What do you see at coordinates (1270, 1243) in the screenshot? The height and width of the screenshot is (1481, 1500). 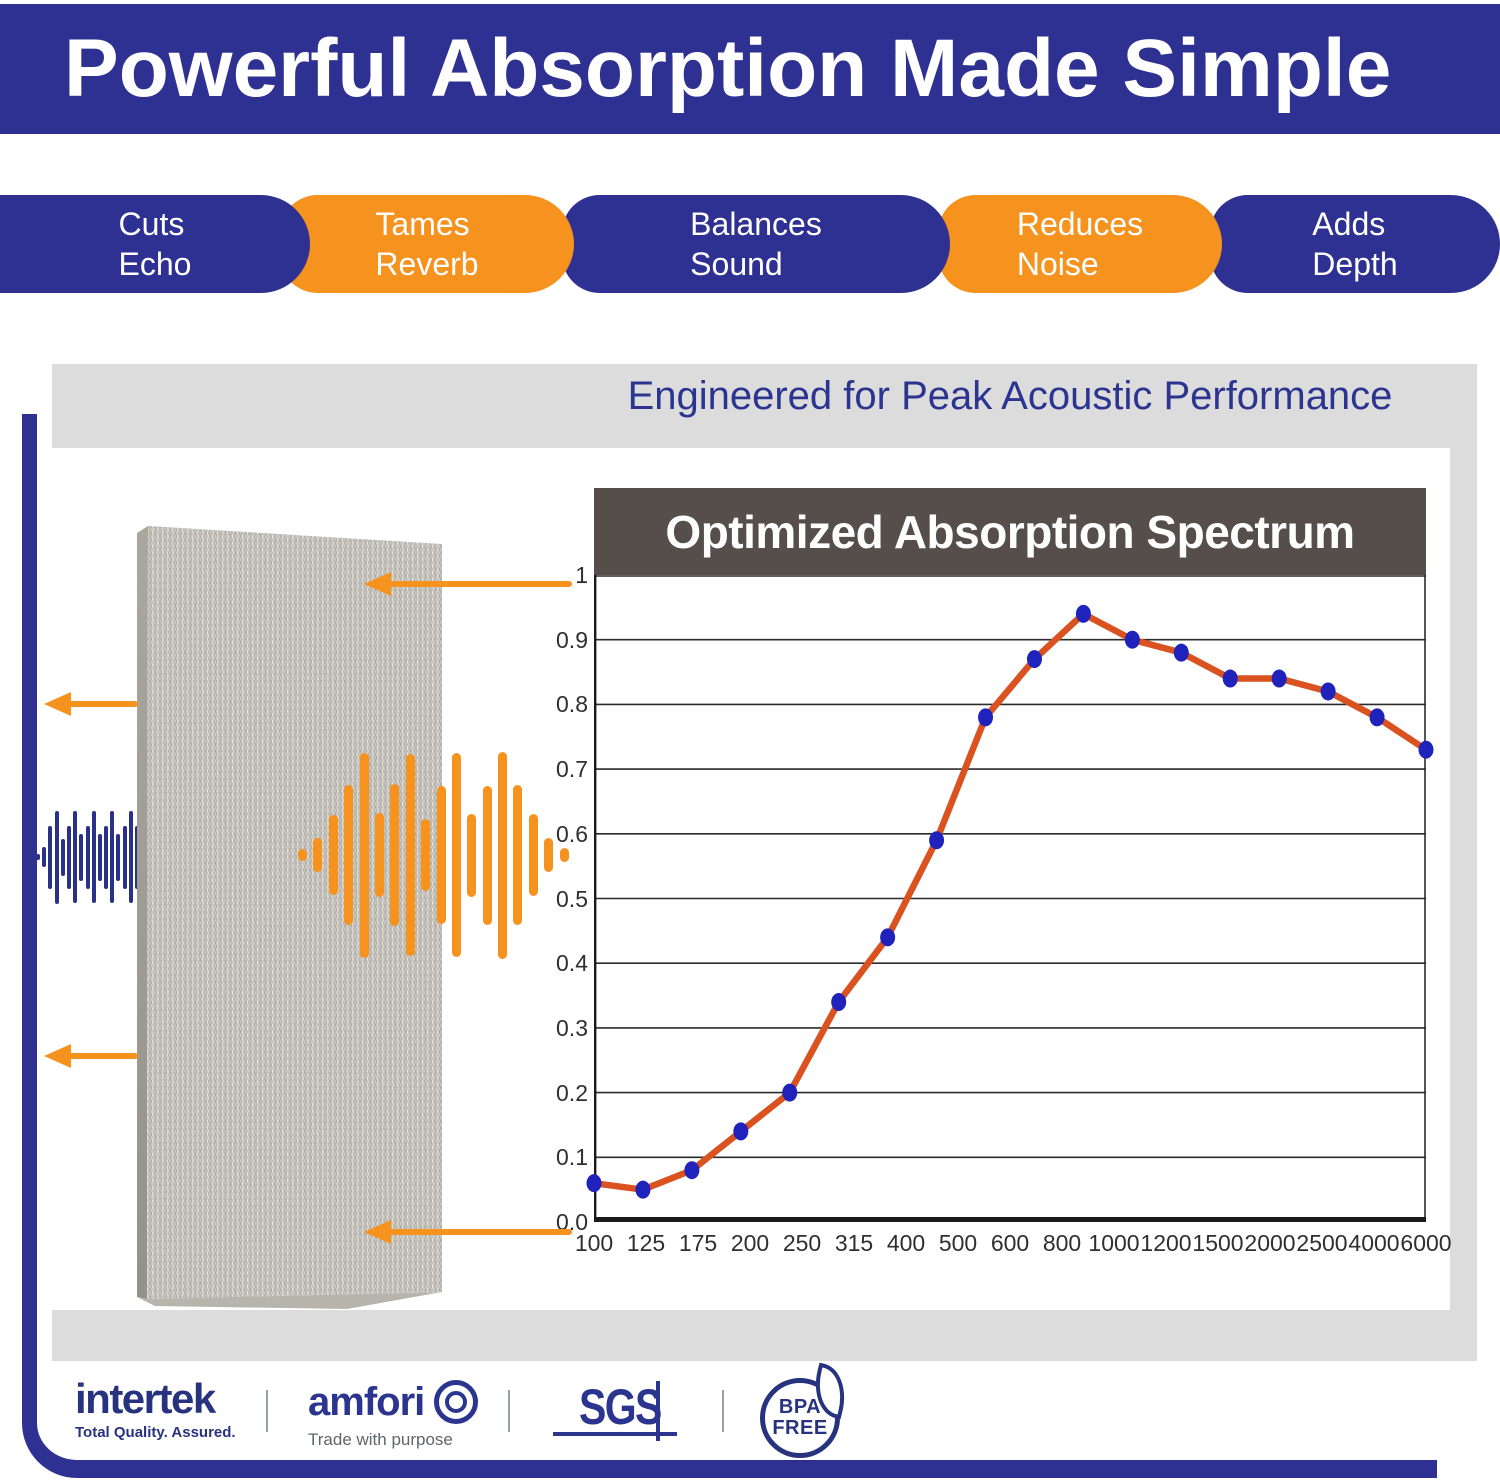 I see `x-tick-label: 2000` at bounding box center [1270, 1243].